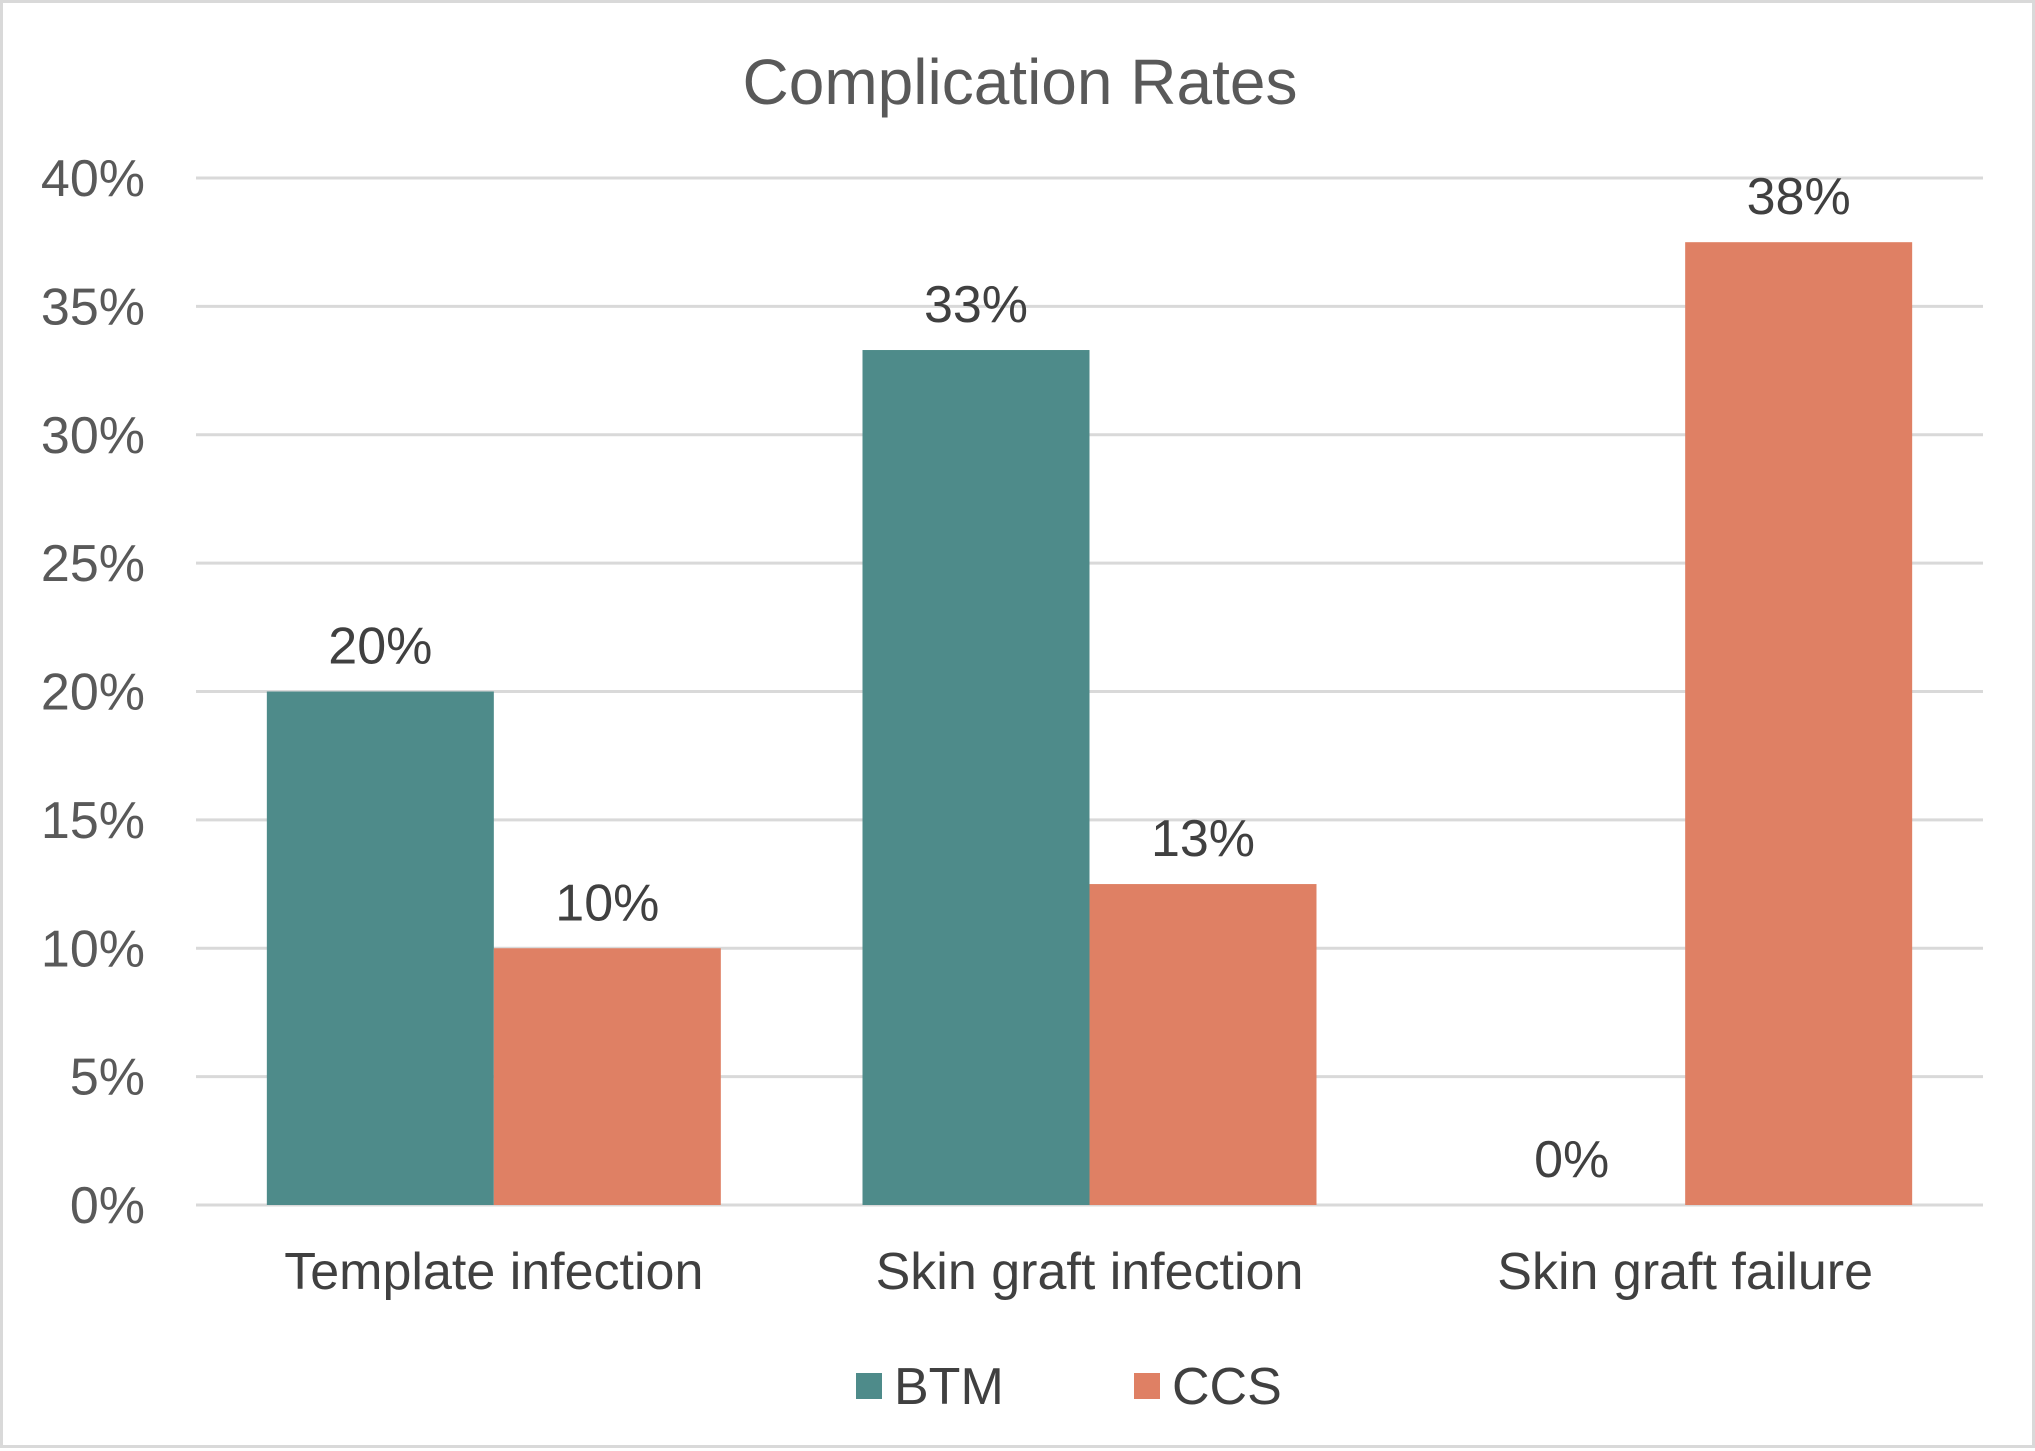 This screenshot has width=2035, height=1451. Describe the element at coordinates (107, 1078) in the screenshot. I see `y-tick-label: 5%` at that location.